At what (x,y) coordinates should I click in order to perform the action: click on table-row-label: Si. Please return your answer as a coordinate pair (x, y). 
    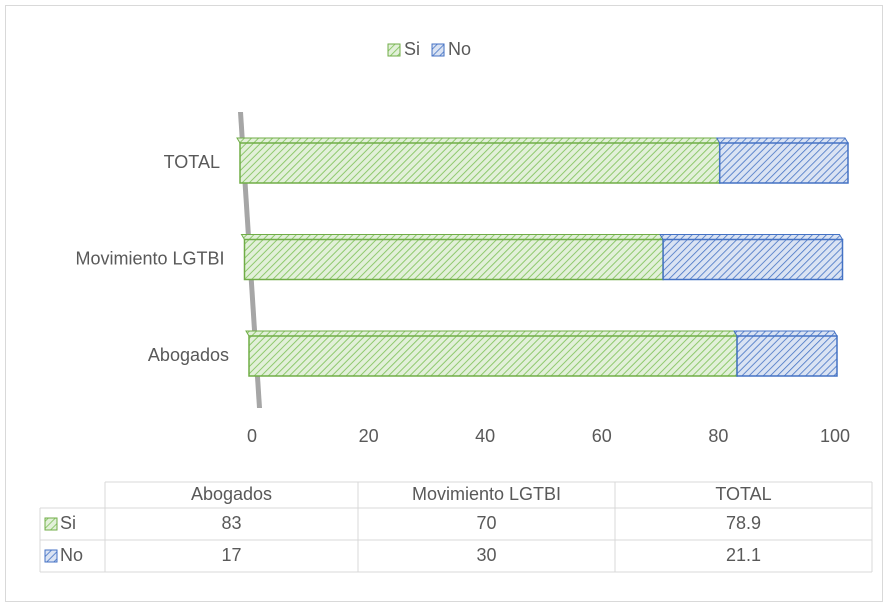
    Looking at the image, I should click on (68, 523).